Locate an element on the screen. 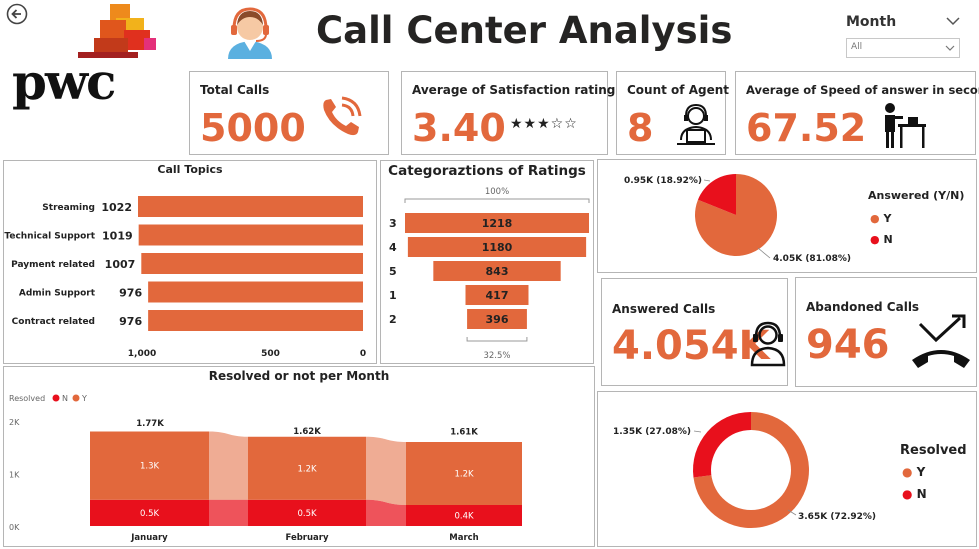 The image size is (979, 549). donut-data-label: 3.65K (72.92%) is located at coordinates (837, 517).